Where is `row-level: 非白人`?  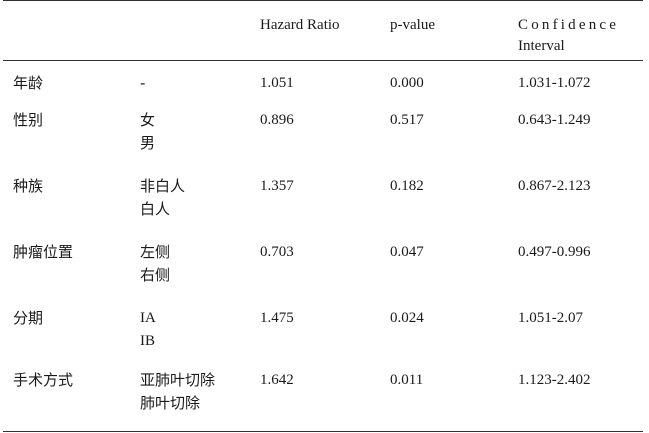 row-level: 非白人 is located at coordinates (163, 185).